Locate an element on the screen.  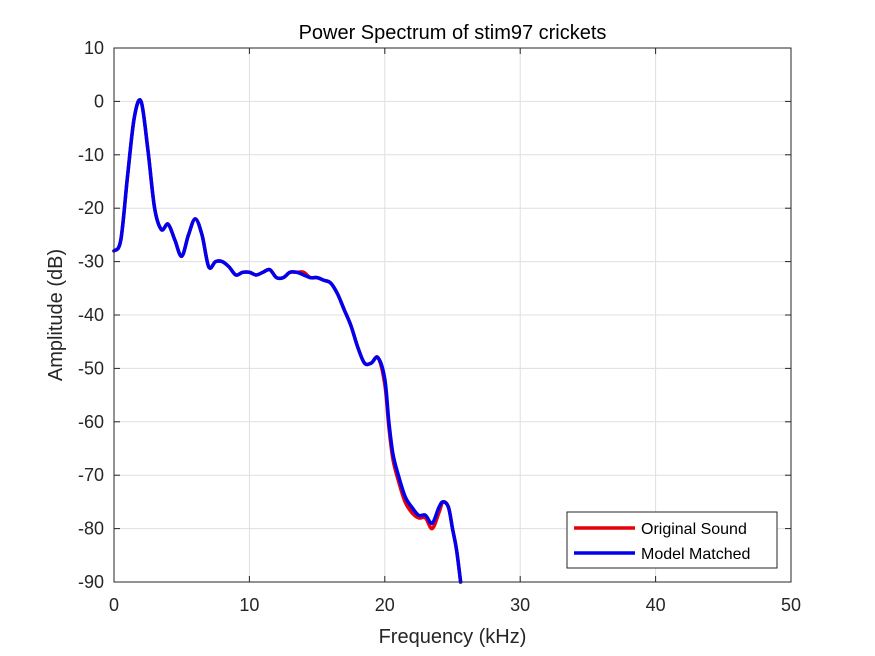
y-tick-label: -80 is located at coordinates (91, 529).